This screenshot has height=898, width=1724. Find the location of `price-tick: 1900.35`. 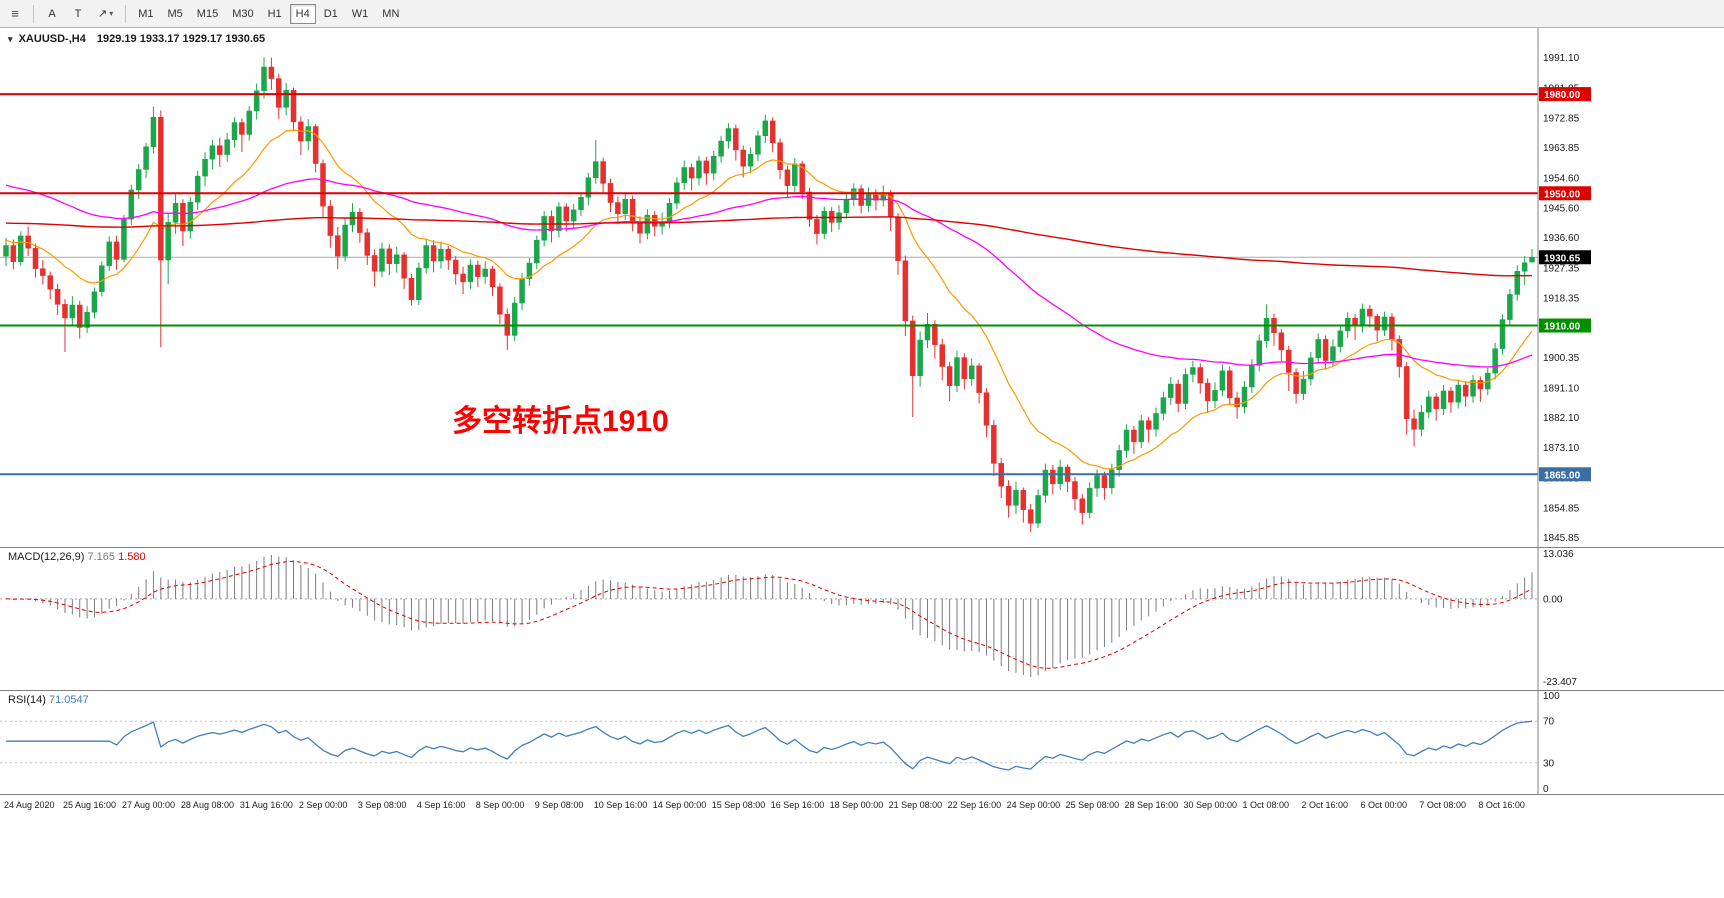

price-tick: 1900.35 is located at coordinates (1561, 358).